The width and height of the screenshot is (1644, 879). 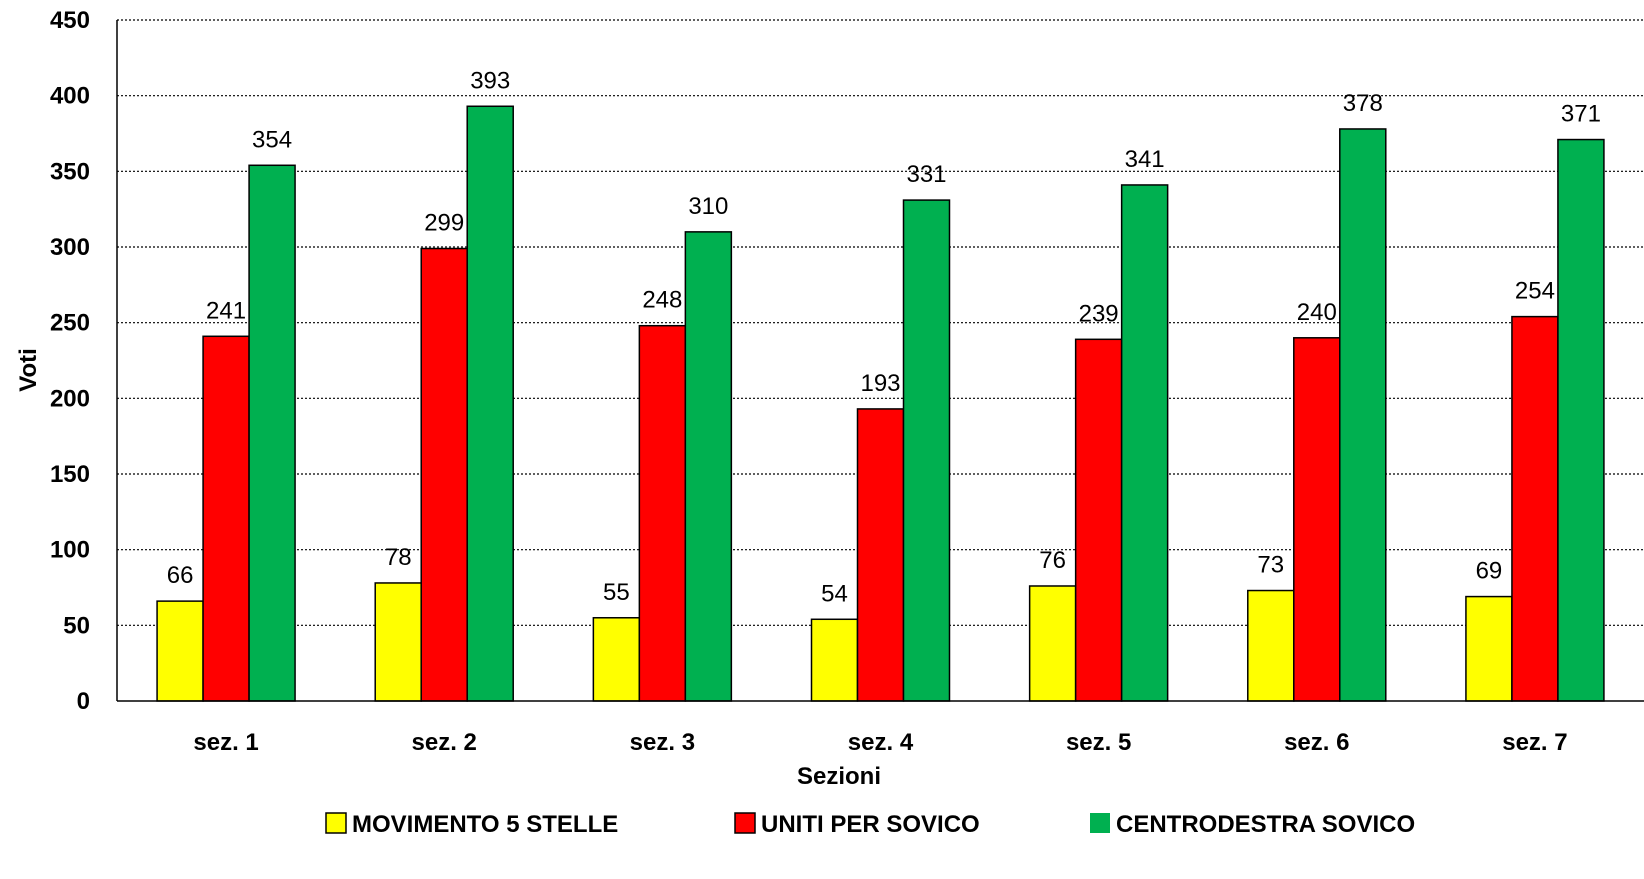 I want to click on data-label: 241, so click(x=226, y=310).